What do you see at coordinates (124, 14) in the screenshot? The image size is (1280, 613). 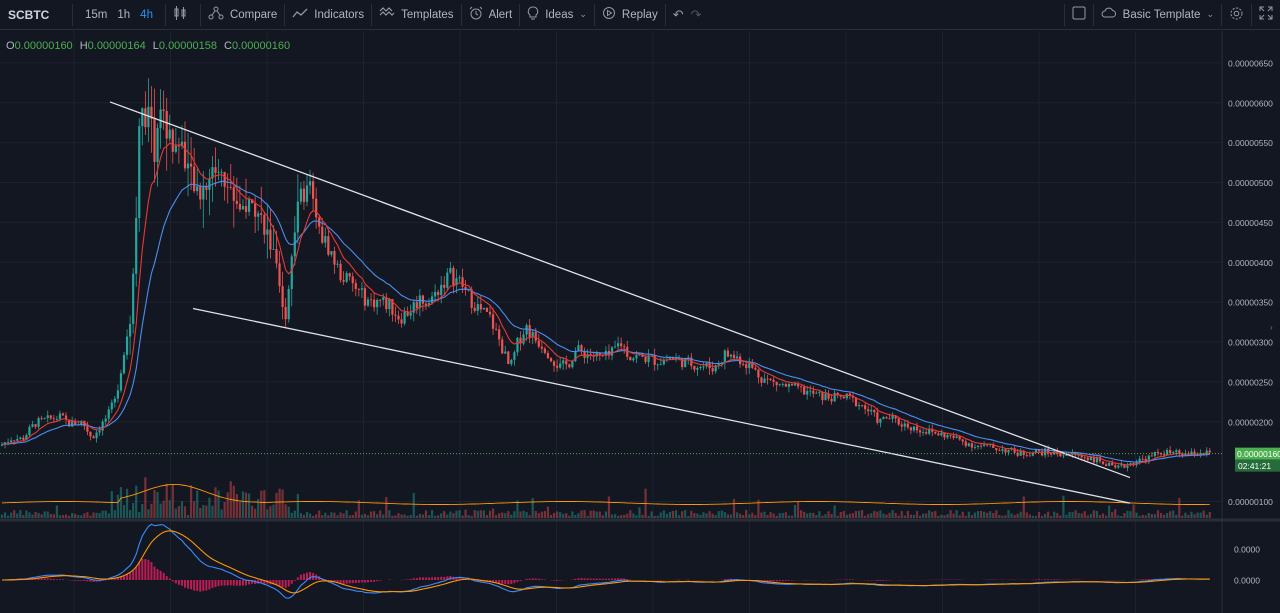 I see `timeframe-1h: 1h` at bounding box center [124, 14].